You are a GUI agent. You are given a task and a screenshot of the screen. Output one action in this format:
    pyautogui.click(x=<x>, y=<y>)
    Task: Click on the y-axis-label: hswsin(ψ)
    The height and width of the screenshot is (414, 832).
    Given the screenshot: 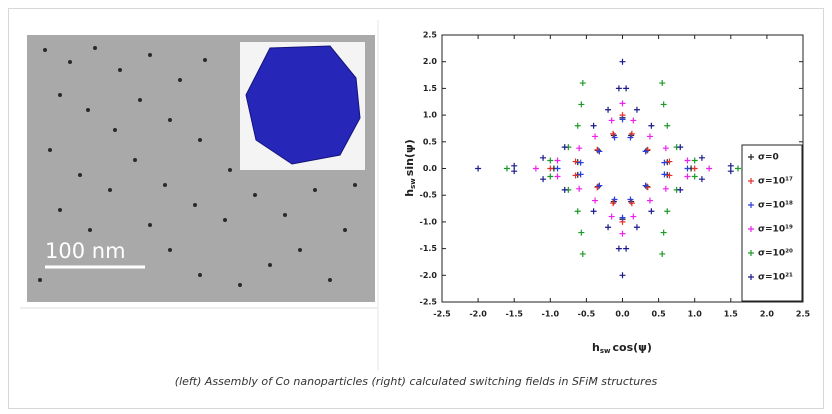 What is the action you would take?
    pyautogui.click(x=410, y=167)
    